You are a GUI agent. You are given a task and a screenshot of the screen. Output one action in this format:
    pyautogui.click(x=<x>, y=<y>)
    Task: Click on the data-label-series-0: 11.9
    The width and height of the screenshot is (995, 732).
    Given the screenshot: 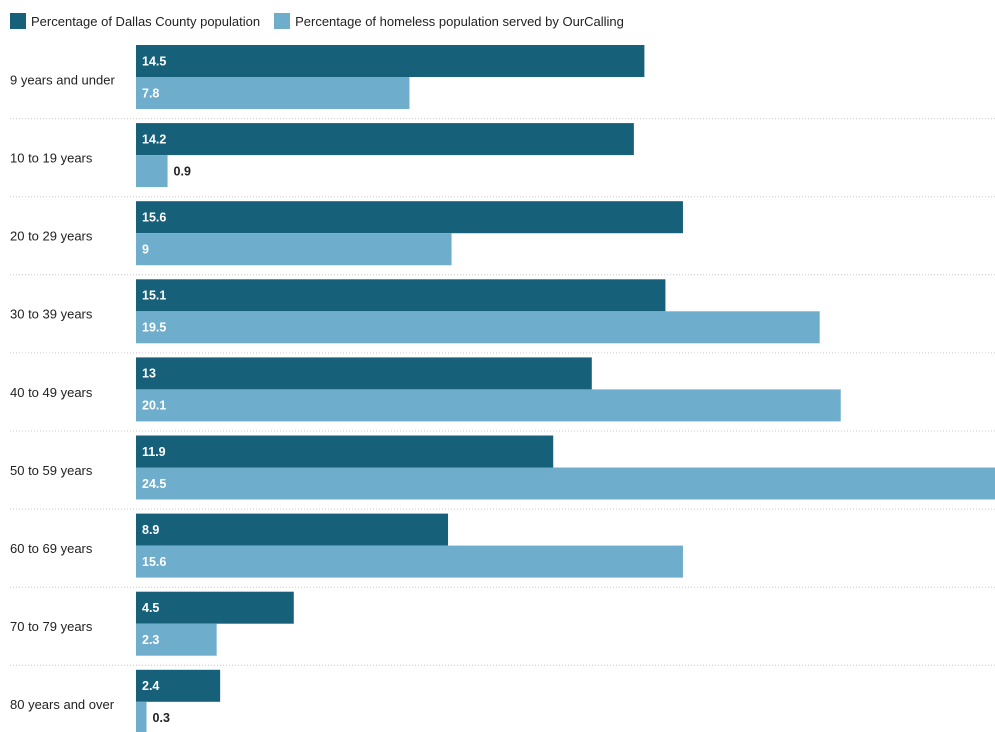 What is the action you would take?
    pyautogui.click(x=154, y=452)
    